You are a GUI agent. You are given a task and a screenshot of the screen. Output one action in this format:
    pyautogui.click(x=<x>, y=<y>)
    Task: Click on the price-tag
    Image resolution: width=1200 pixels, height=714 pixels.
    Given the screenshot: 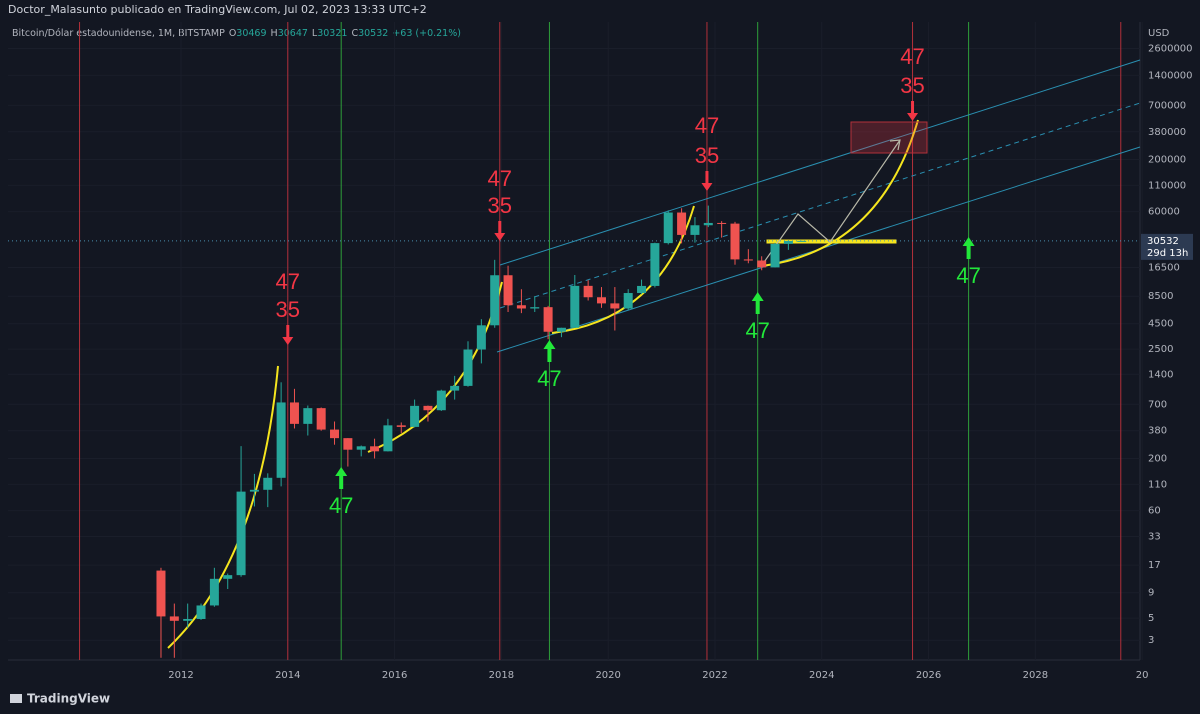 What is the action you would take?
    pyautogui.click(x=1167, y=246)
    